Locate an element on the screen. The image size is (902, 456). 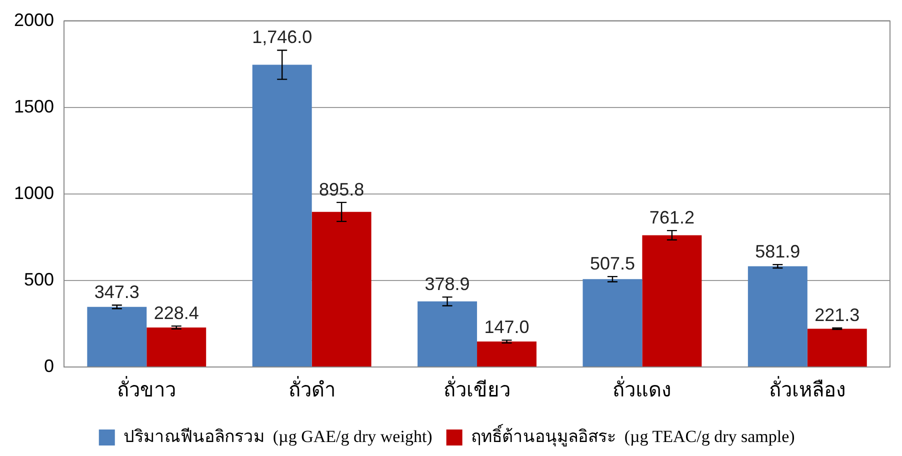
x-tick-label: ถั่วขาว is located at coordinates (146, 389).